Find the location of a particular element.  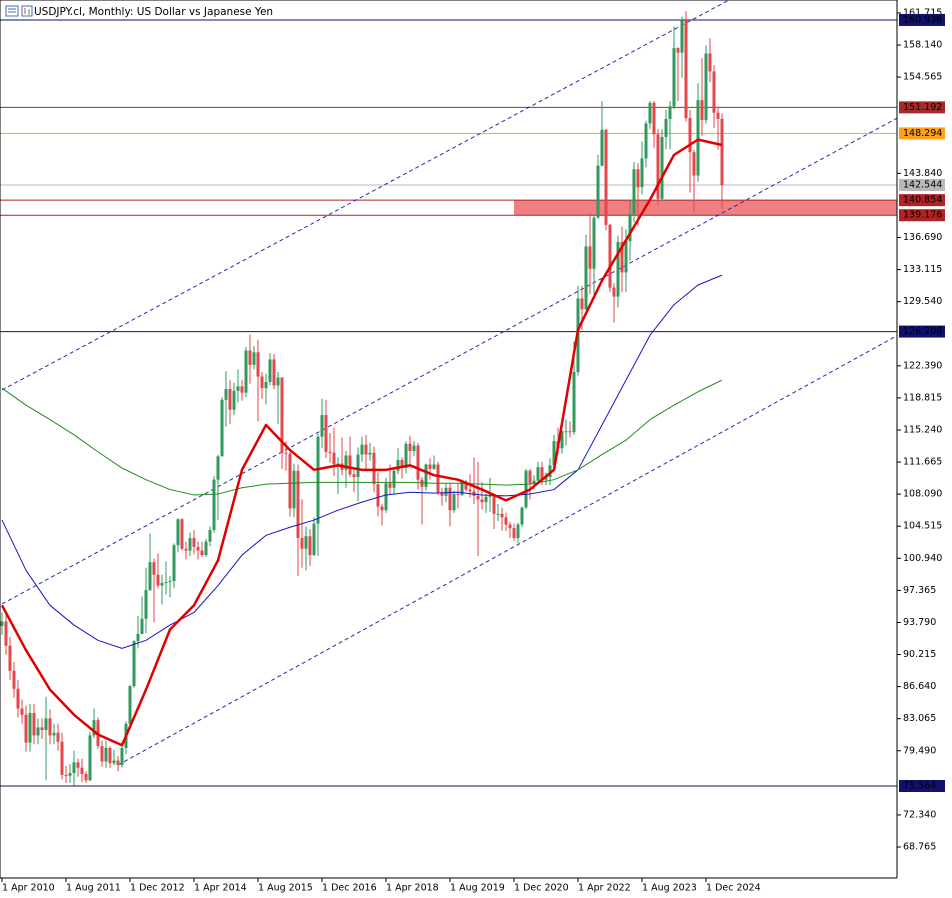

y-tick-label: 136.690 is located at coordinates (922, 237).